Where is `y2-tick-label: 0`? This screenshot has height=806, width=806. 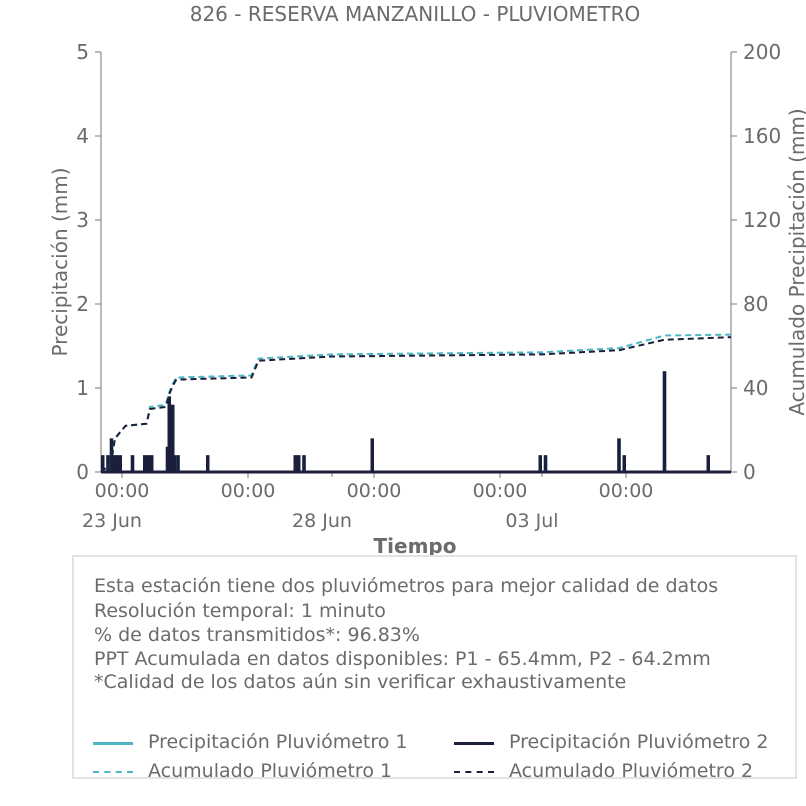
y2-tick-label: 0 is located at coordinates (749, 472).